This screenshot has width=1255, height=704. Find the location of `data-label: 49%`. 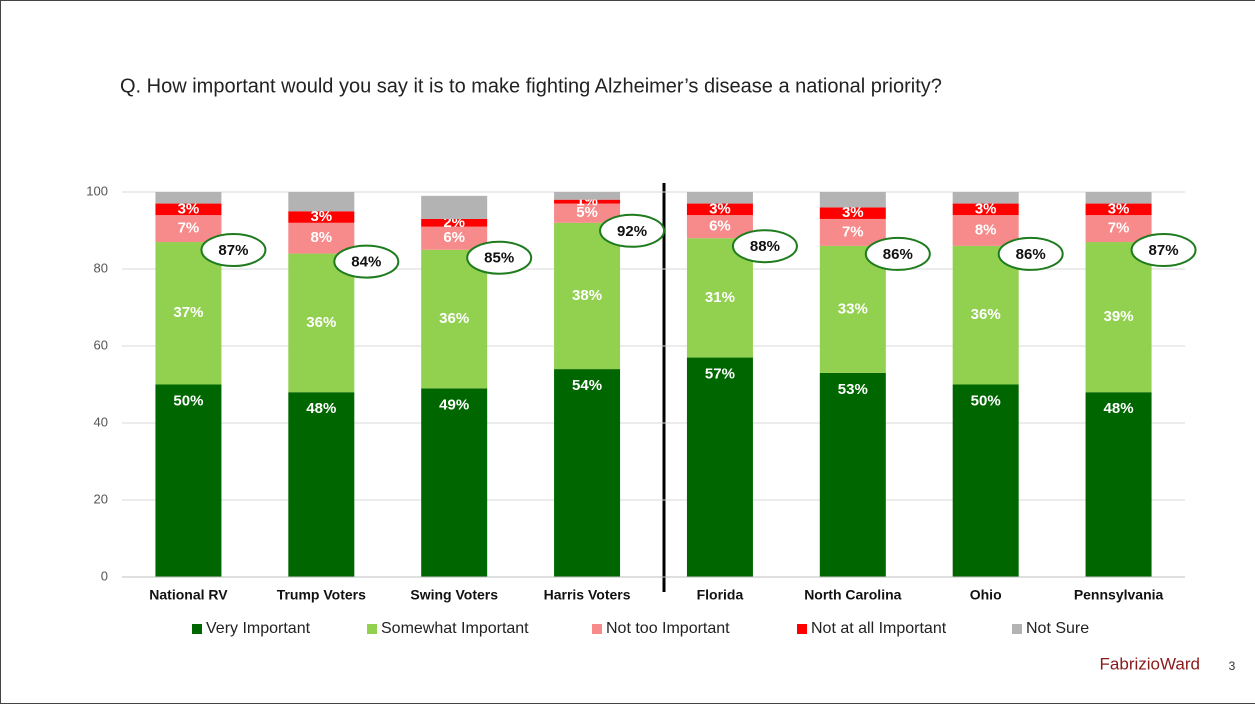

data-label: 49% is located at coordinates (454, 404).